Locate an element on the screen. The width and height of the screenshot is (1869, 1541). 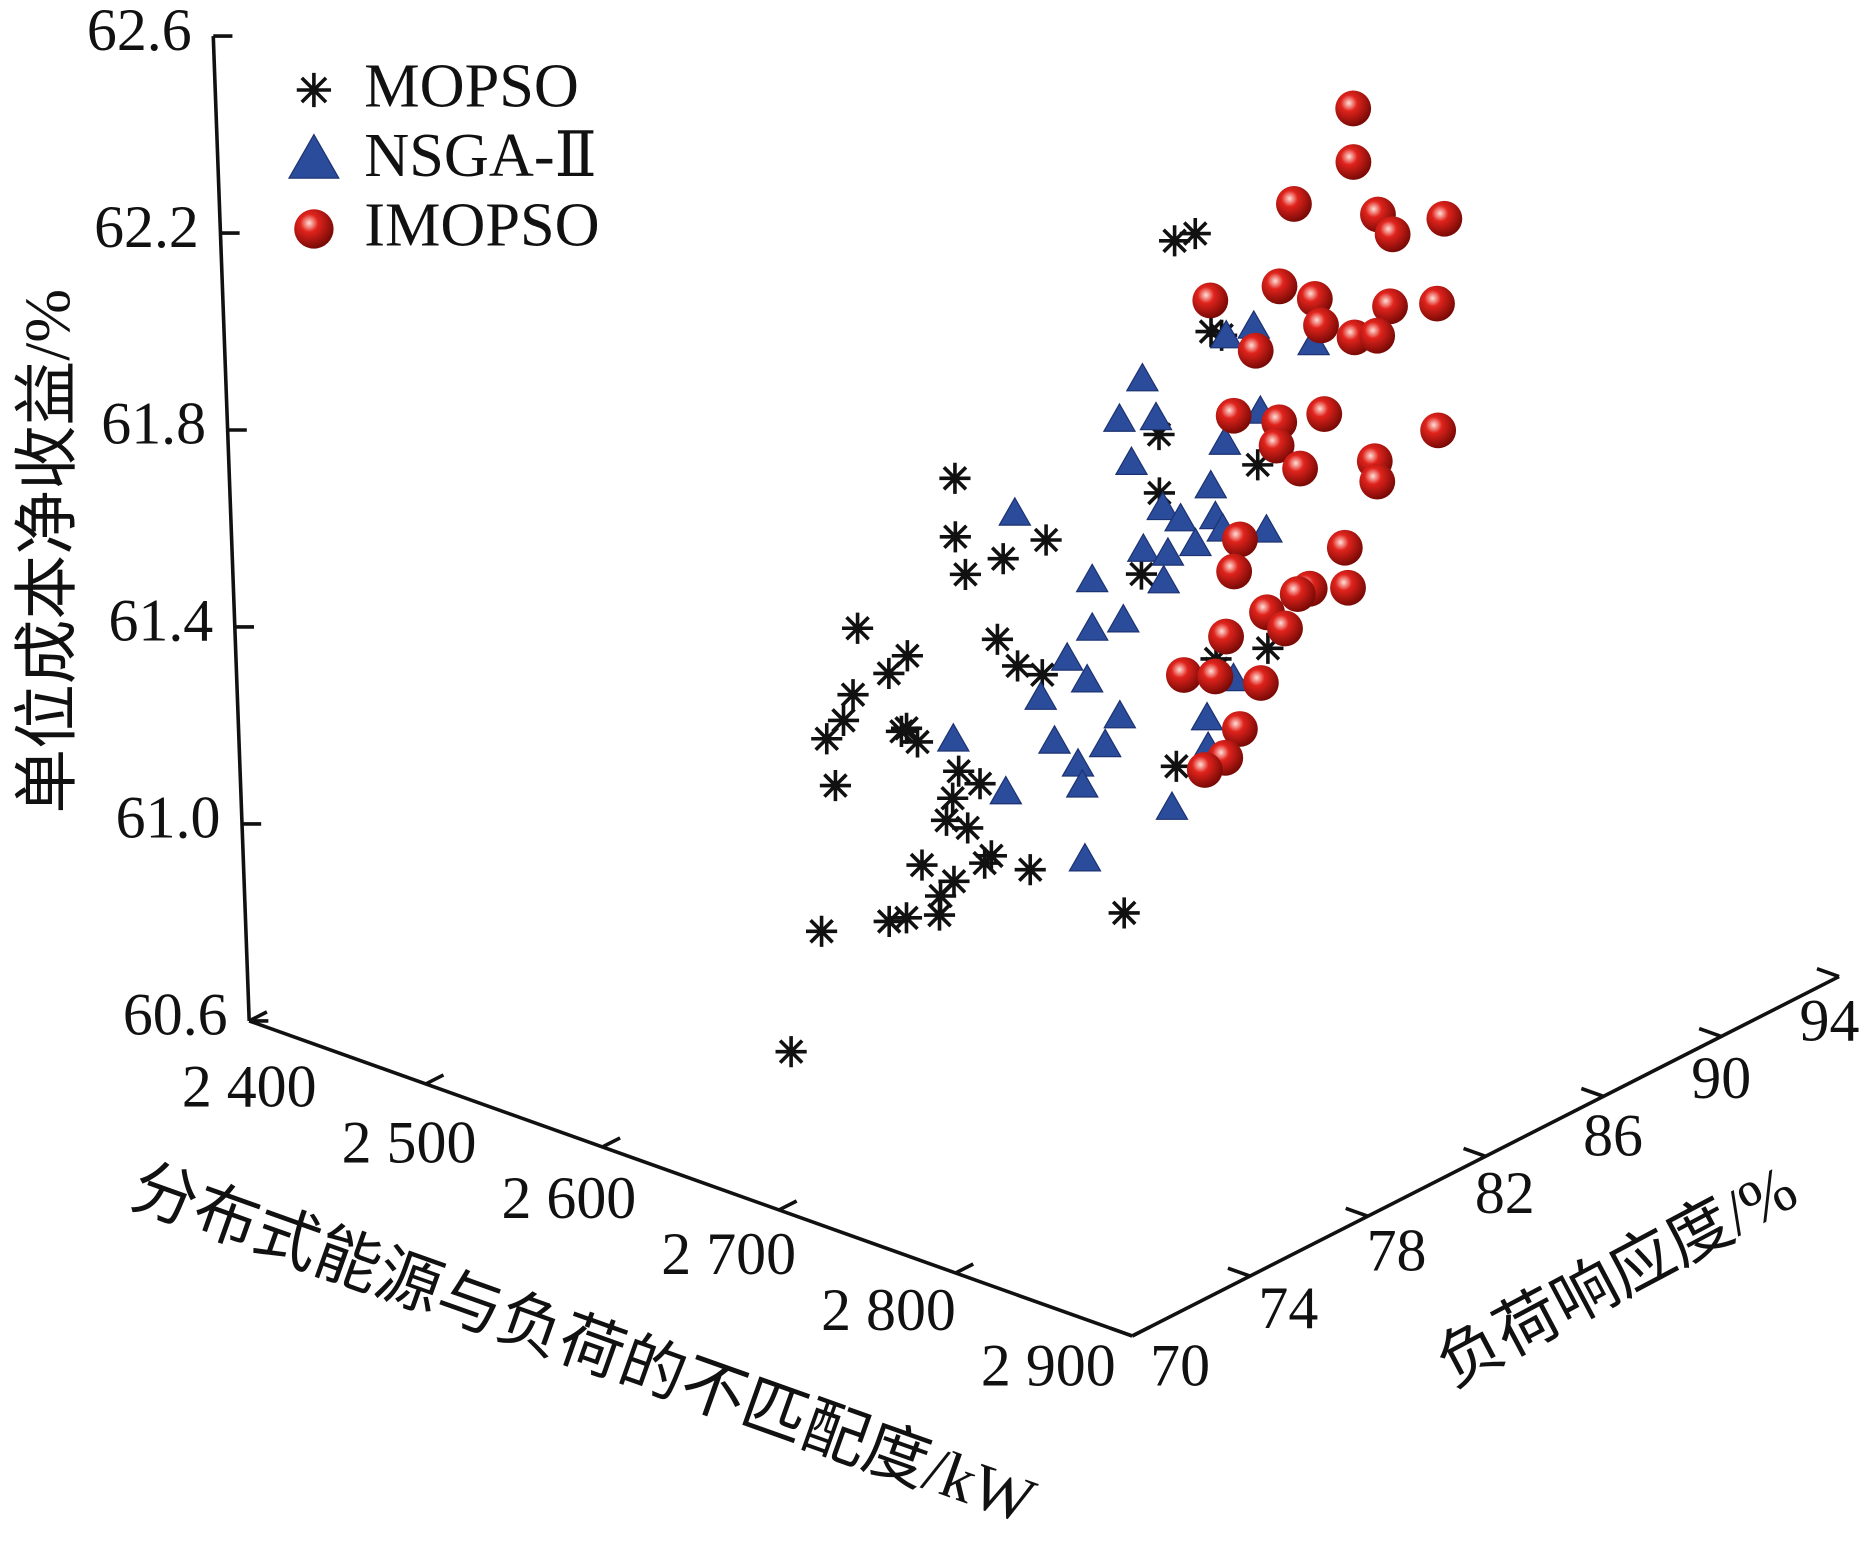
legend-label: IMOPSO is located at coordinates (481, 225).